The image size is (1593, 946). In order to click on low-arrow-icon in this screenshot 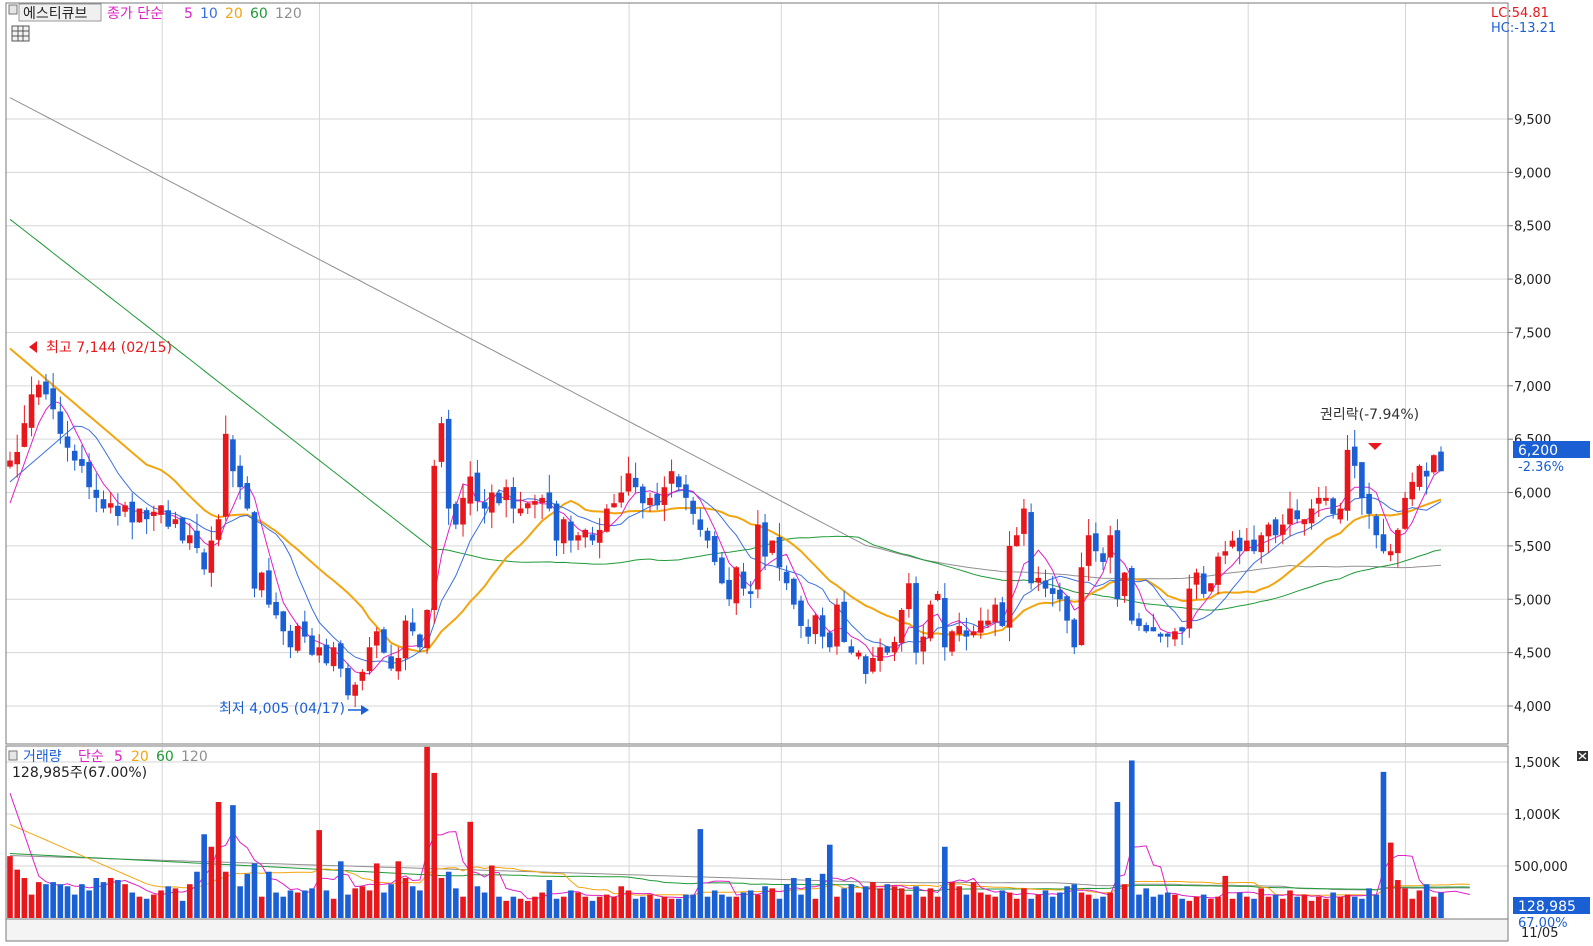, I will do `click(365, 710)`.